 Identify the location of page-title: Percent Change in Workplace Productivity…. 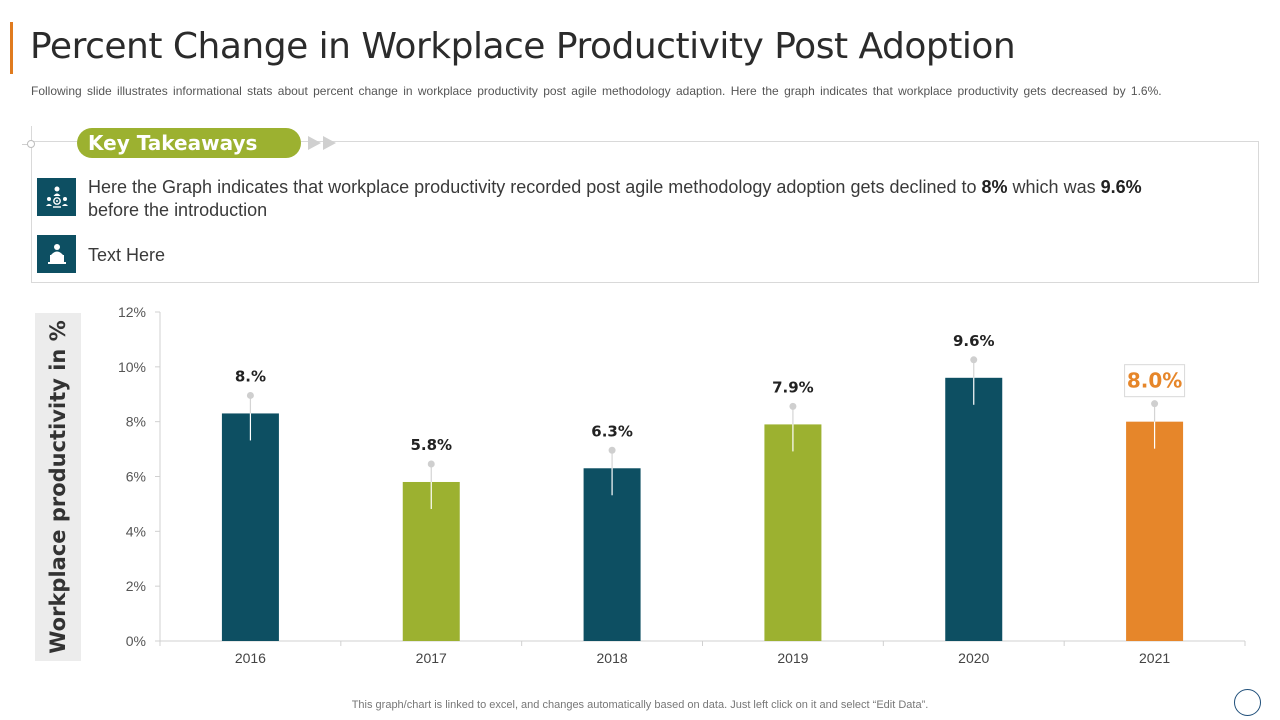
(523, 46).